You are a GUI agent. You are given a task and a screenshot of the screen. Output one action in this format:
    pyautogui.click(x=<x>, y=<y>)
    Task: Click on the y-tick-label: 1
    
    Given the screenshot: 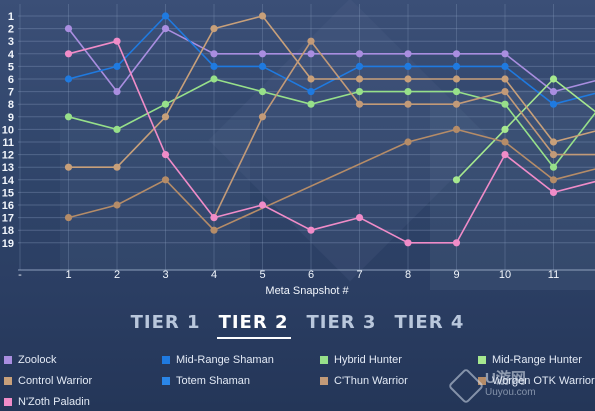 What is the action you would take?
    pyautogui.click(x=11, y=17)
    